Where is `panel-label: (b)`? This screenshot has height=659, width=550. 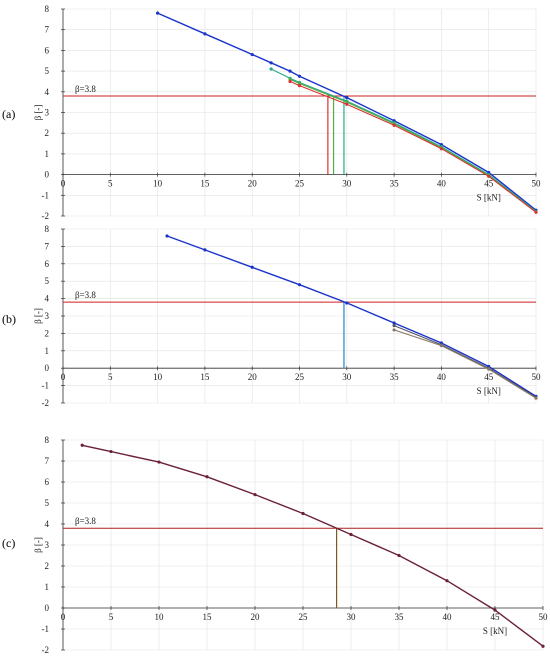 panel-label: (b) is located at coordinates (9, 319).